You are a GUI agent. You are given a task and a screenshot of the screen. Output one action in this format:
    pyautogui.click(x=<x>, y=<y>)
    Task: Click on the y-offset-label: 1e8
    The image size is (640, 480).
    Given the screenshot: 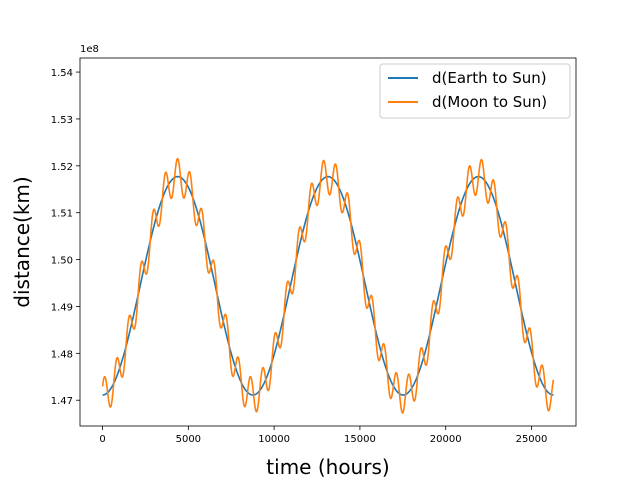 What is the action you would take?
    pyautogui.click(x=89, y=49)
    